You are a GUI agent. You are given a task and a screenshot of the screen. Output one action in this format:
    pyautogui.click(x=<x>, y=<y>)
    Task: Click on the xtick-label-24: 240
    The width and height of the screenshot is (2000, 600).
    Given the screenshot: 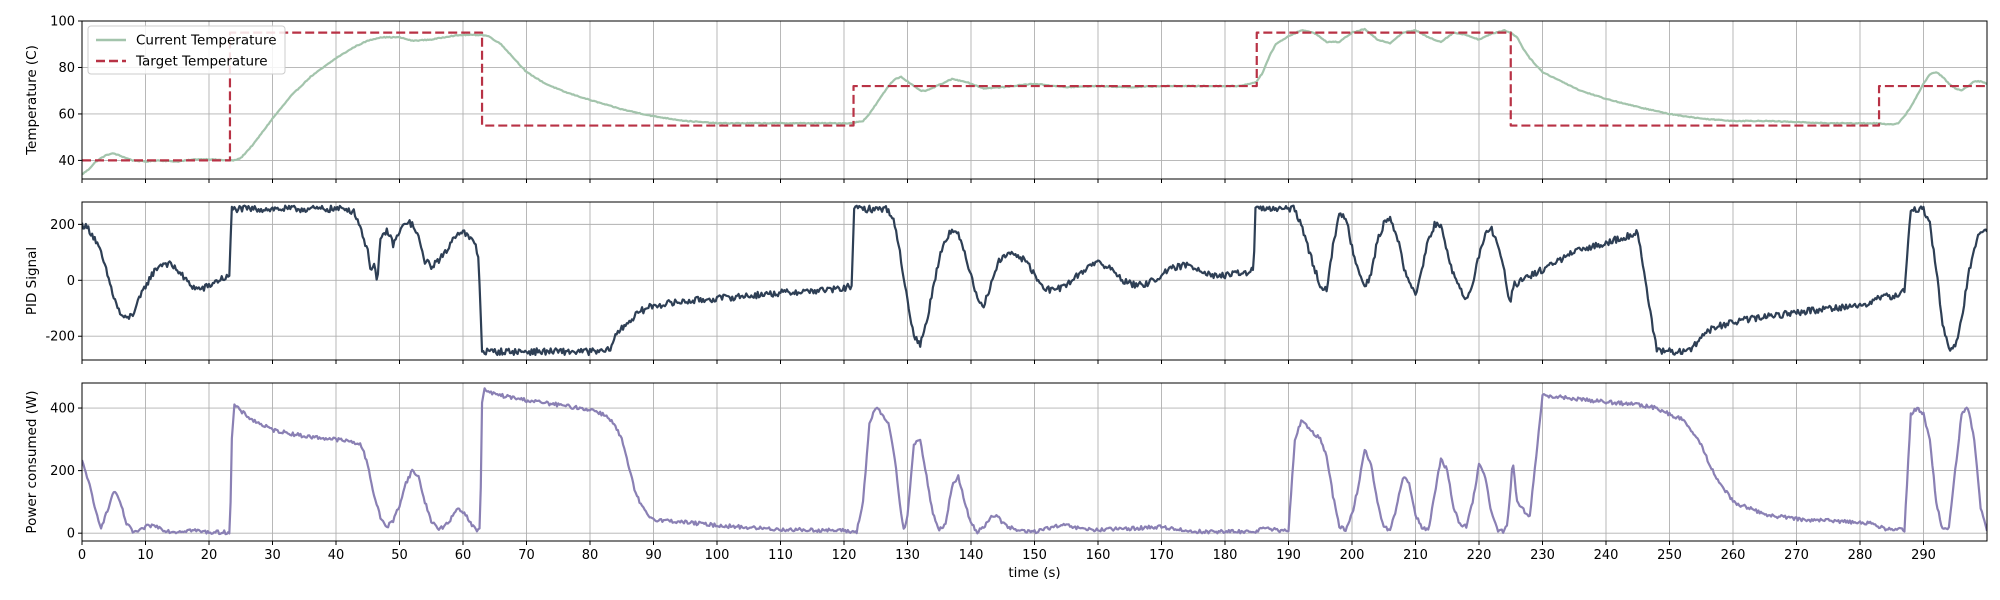 What is the action you would take?
    pyautogui.click(x=1606, y=555)
    